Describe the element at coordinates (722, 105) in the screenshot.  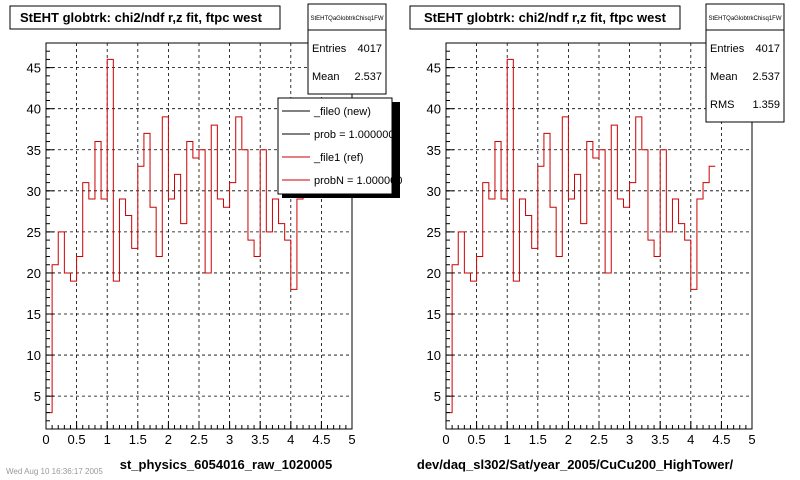
I see `right-stats-rms-label: RMS` at that location.